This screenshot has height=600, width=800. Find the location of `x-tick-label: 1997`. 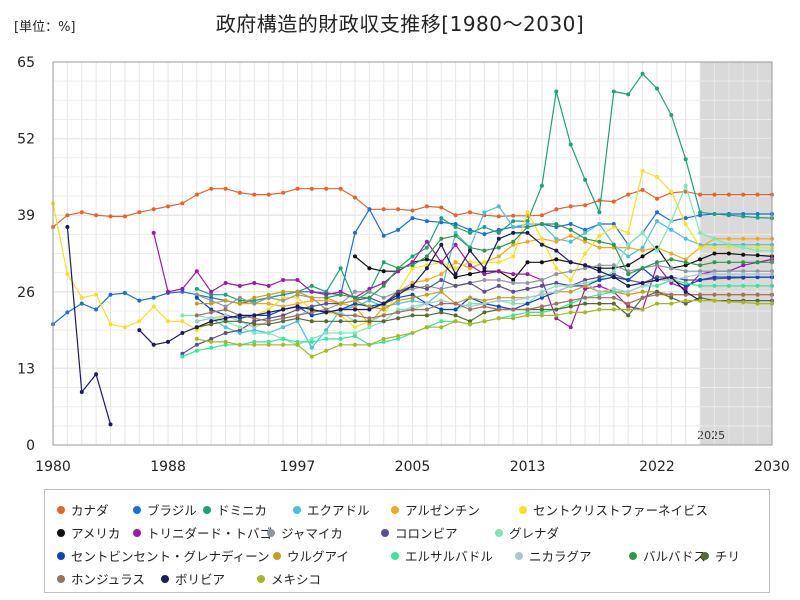

x-tick-label: 1997 is located at coordinates (298, 467).